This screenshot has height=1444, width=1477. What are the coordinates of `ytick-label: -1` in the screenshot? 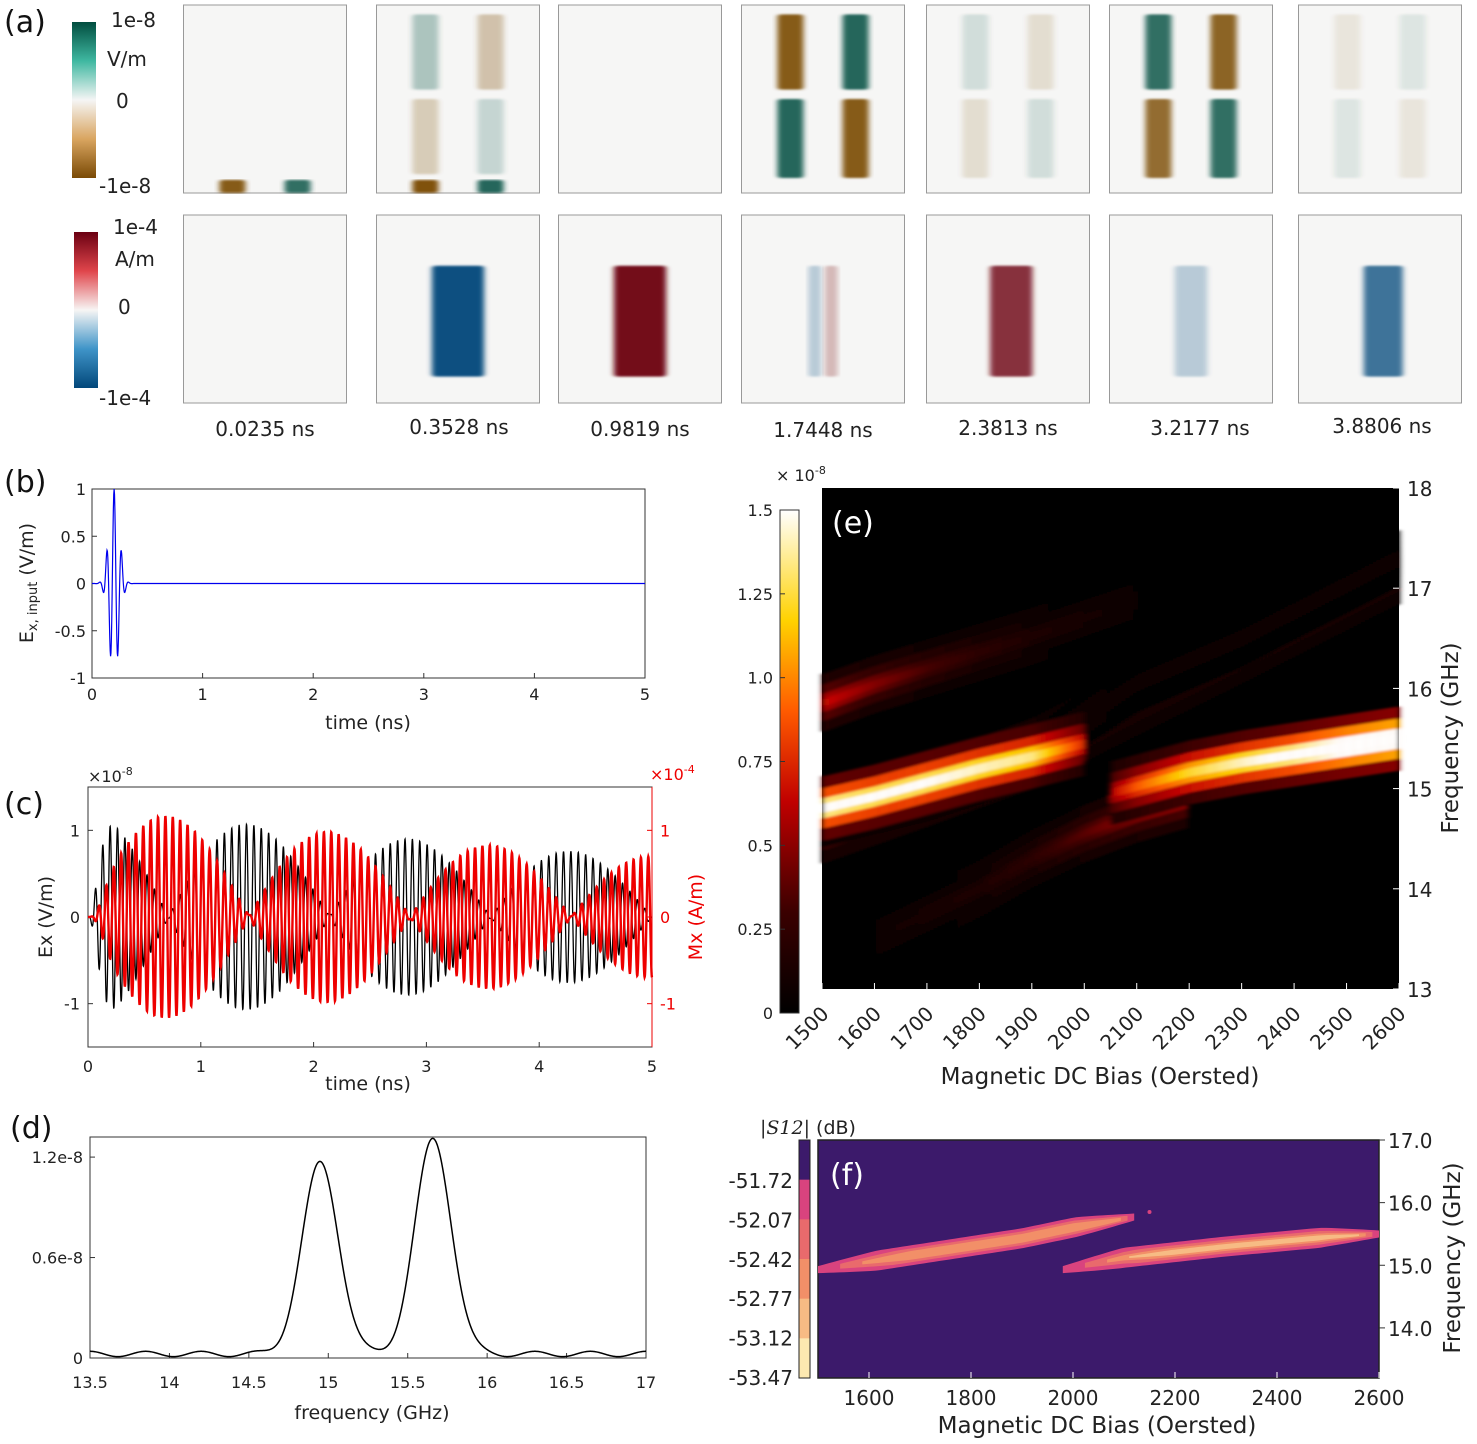 It's located at (78, 678).